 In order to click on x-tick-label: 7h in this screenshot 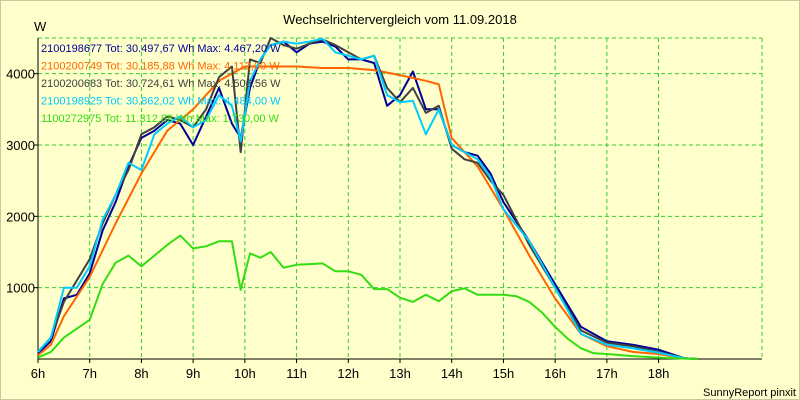, I will do `click(89, 373)`.